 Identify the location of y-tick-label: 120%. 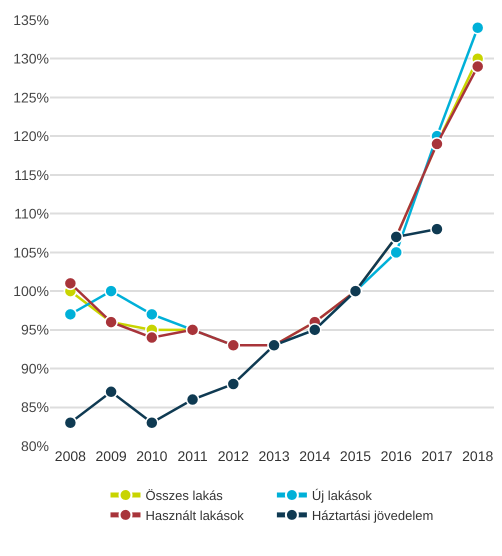
(31, 136).